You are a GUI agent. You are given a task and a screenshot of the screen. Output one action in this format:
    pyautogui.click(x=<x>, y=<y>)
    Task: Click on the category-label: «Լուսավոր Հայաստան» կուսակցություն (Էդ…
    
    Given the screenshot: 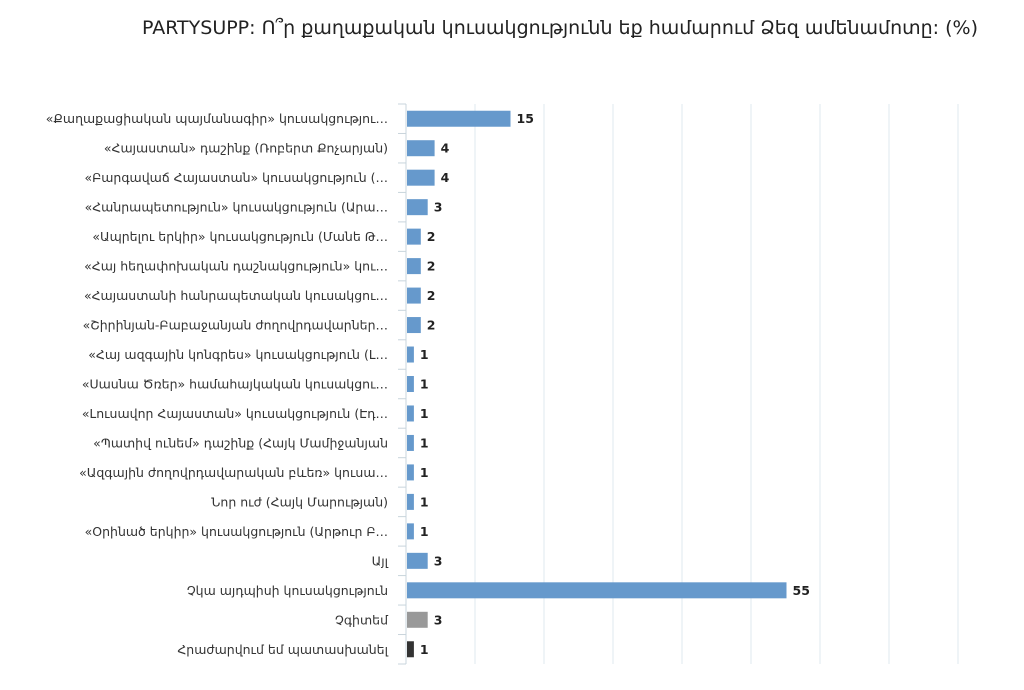 What is the action you would take?
    pyautogui.click(x=235, y=413)
    